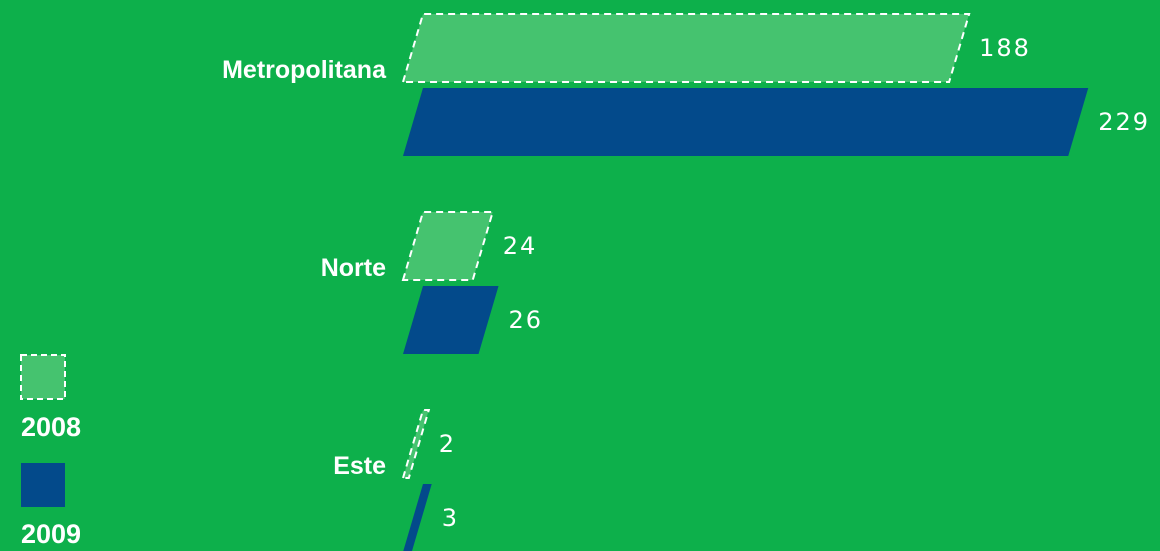 The image size is (1160, 551). What do you see at coordinates (353, 268) in the screenshot?
I see `category-label-norte: Norte` at bounding box center [353, 268].